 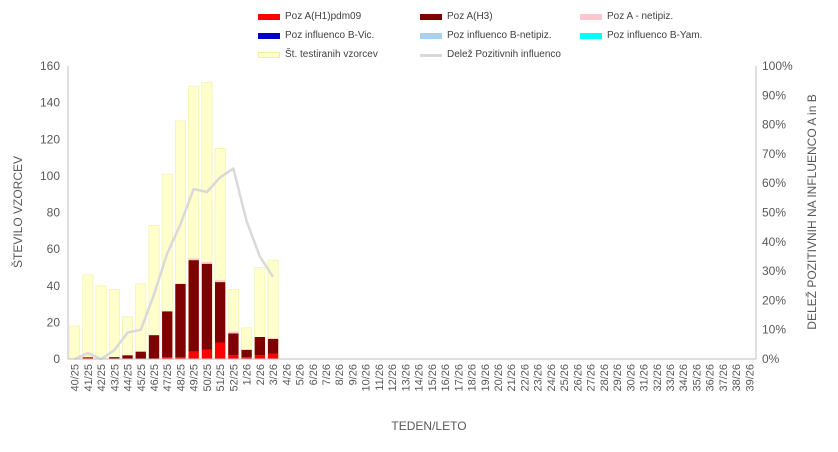 I want to click on h3-bar-43/25, so click(x=114, y=358).